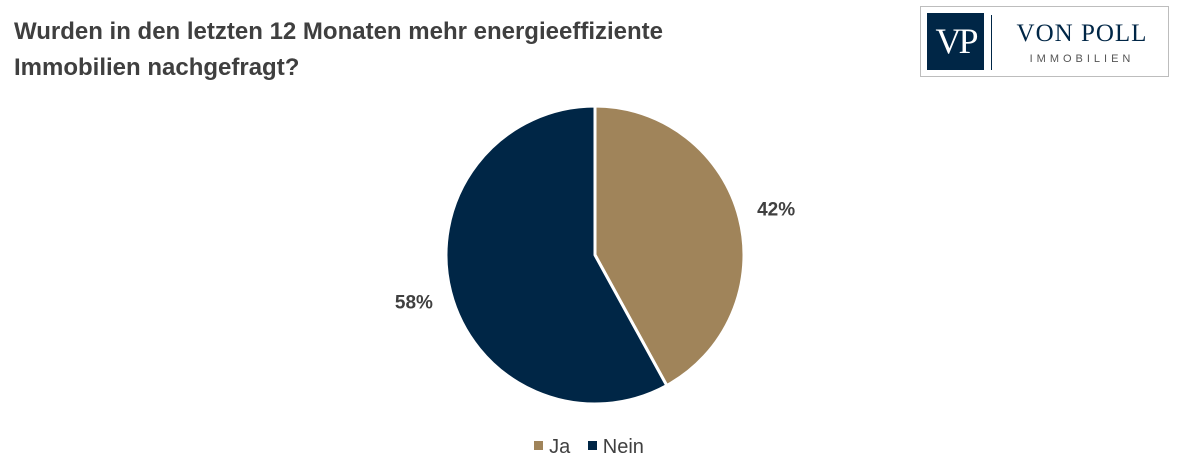  What do you see at coordinates (1082, 33) in the screenshot?
I see `logo-company-name: VON POLL` at bounding box center [1082, 33].